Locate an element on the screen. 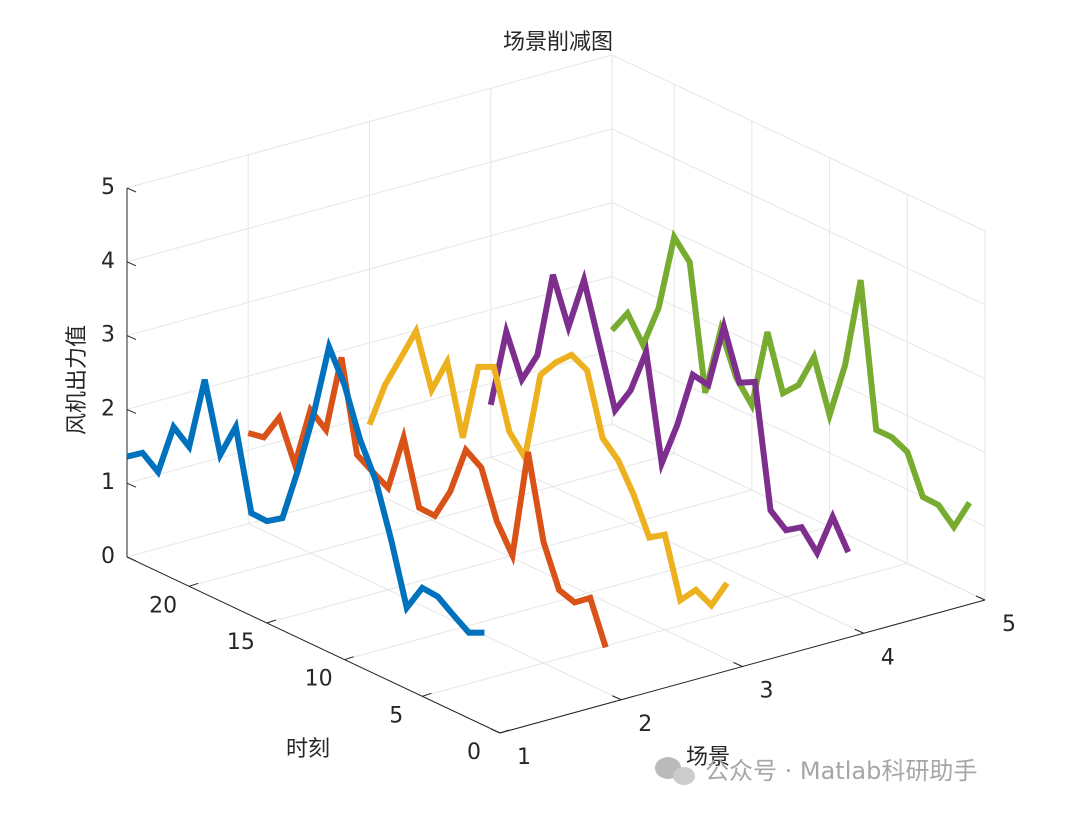 The height and width of the screenshot is (818, 1080). x-tick-label: 5 is located at coordinates (1009, 624).